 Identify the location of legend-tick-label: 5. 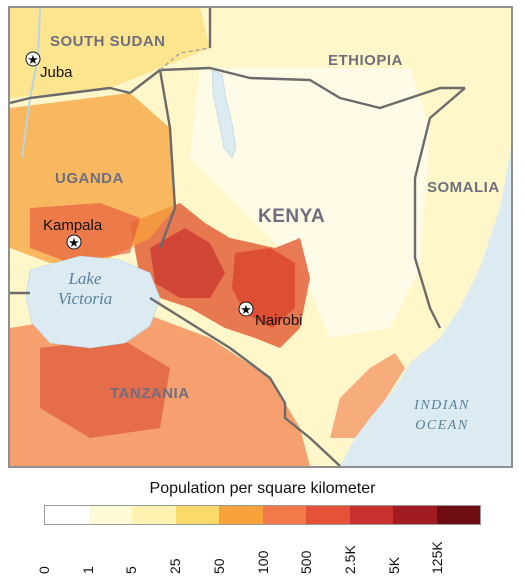
(131, 570).